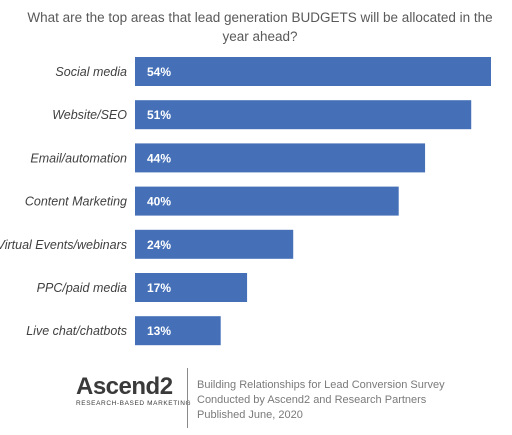  I want to click on bar-social-media, so click(313, 71).